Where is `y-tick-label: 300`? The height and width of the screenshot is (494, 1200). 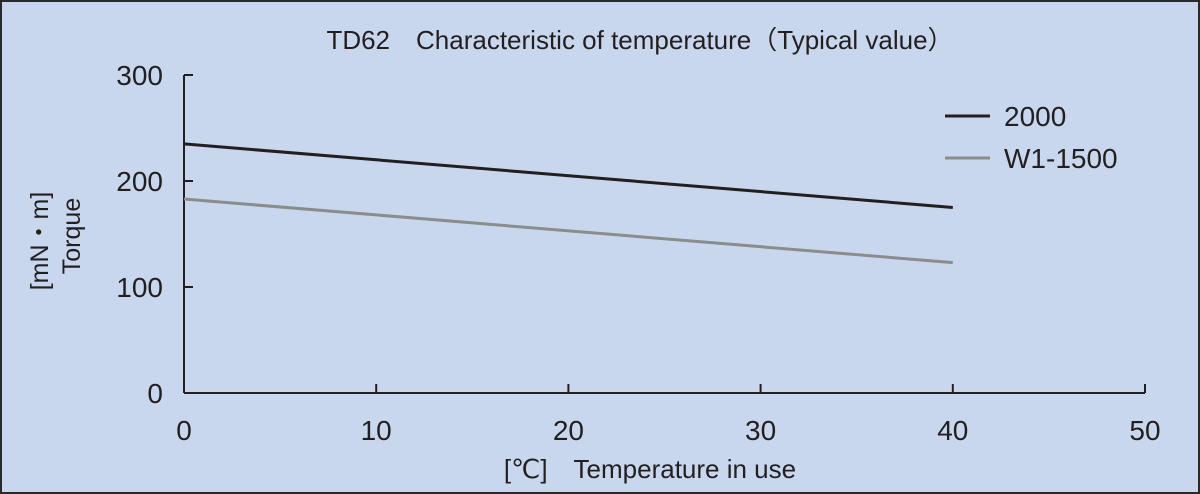 y-tick-label: 300 is located at coordinates (139, 75).